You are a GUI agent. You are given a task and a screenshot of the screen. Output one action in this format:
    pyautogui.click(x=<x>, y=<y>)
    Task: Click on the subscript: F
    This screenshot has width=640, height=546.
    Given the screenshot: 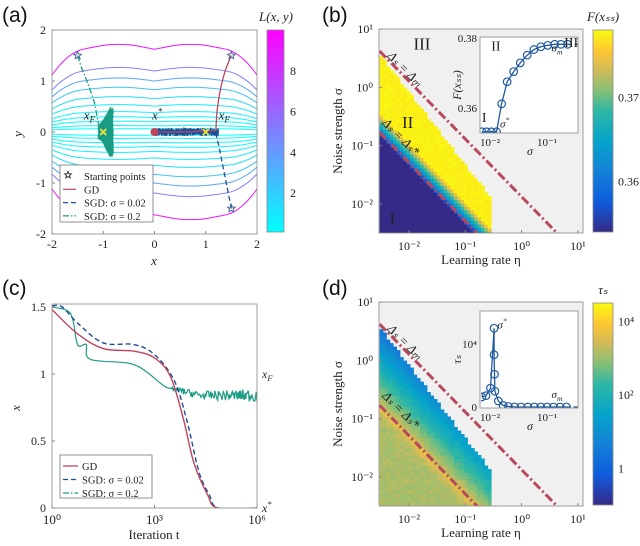 What is the action you would take?
    pyautogui.click(x=269, y=378)
    